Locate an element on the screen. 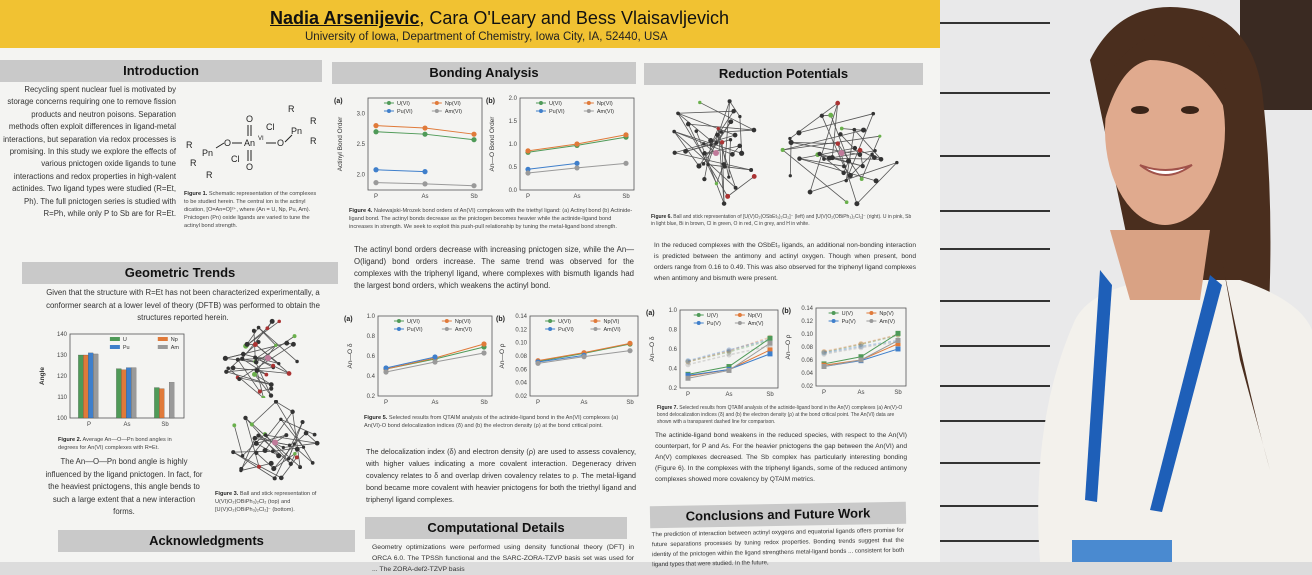  y-tick-label: 0.2 is located at coordinates (673, 389).